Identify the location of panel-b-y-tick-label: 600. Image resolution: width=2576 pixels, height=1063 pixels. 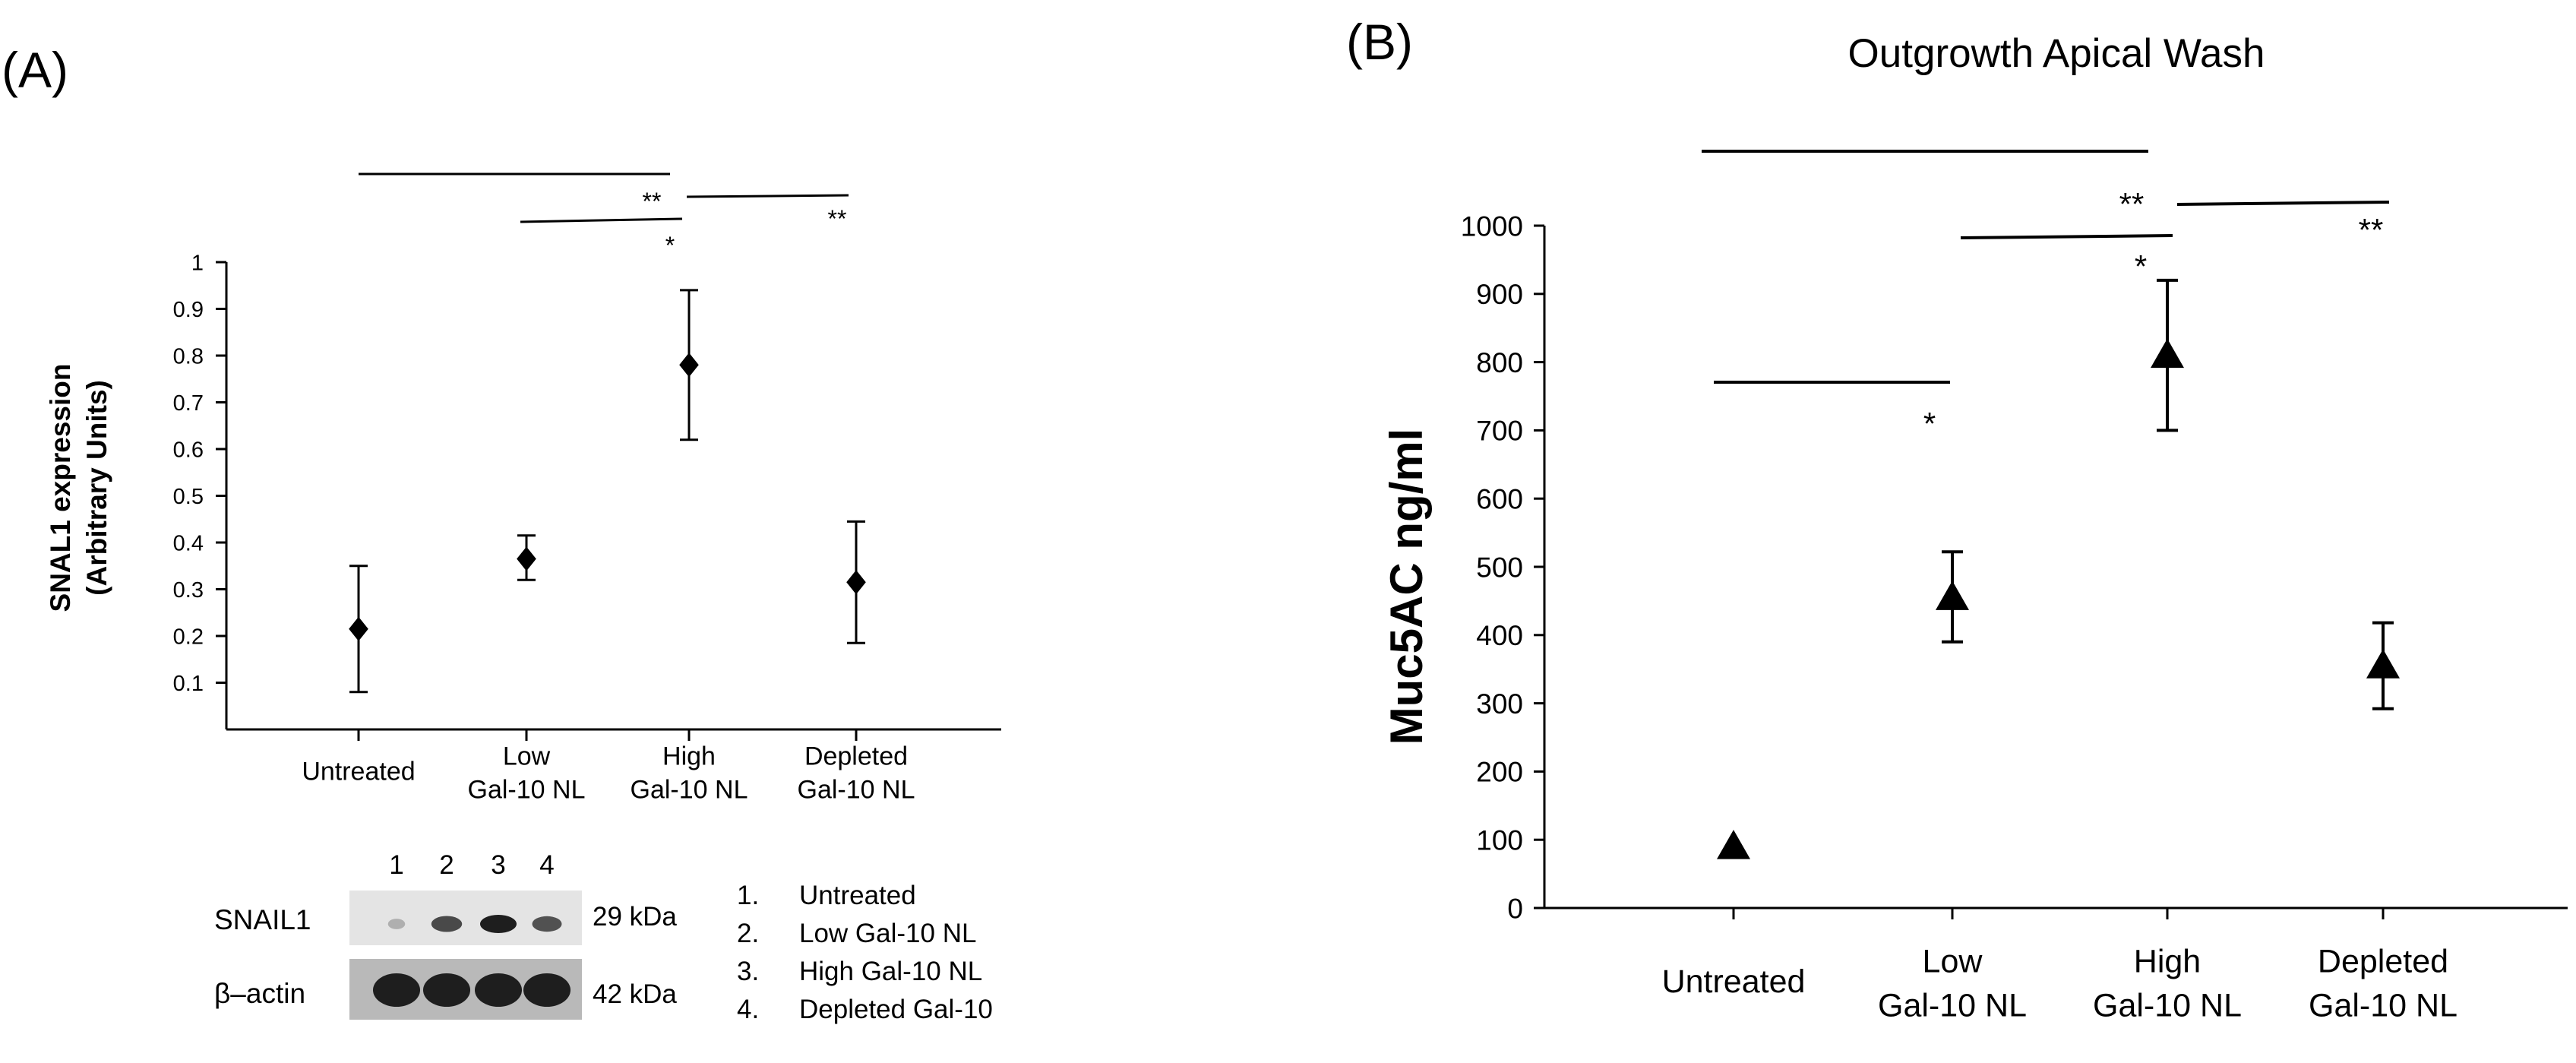
(1499, 500).